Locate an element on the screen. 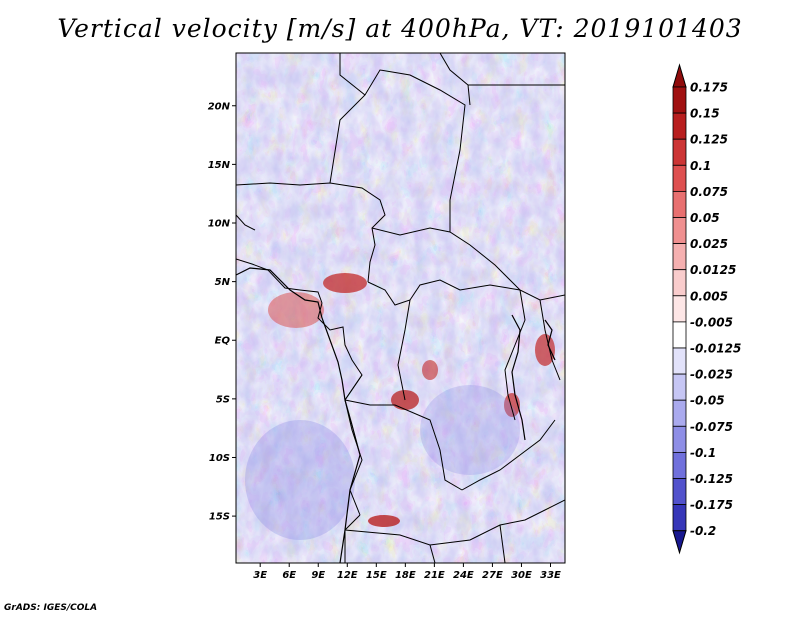 The image size is (800, 618). latitude-axis: 20N 15N 10N 5N EQ 5S 10S 15S is located at coordinates (222, 312).